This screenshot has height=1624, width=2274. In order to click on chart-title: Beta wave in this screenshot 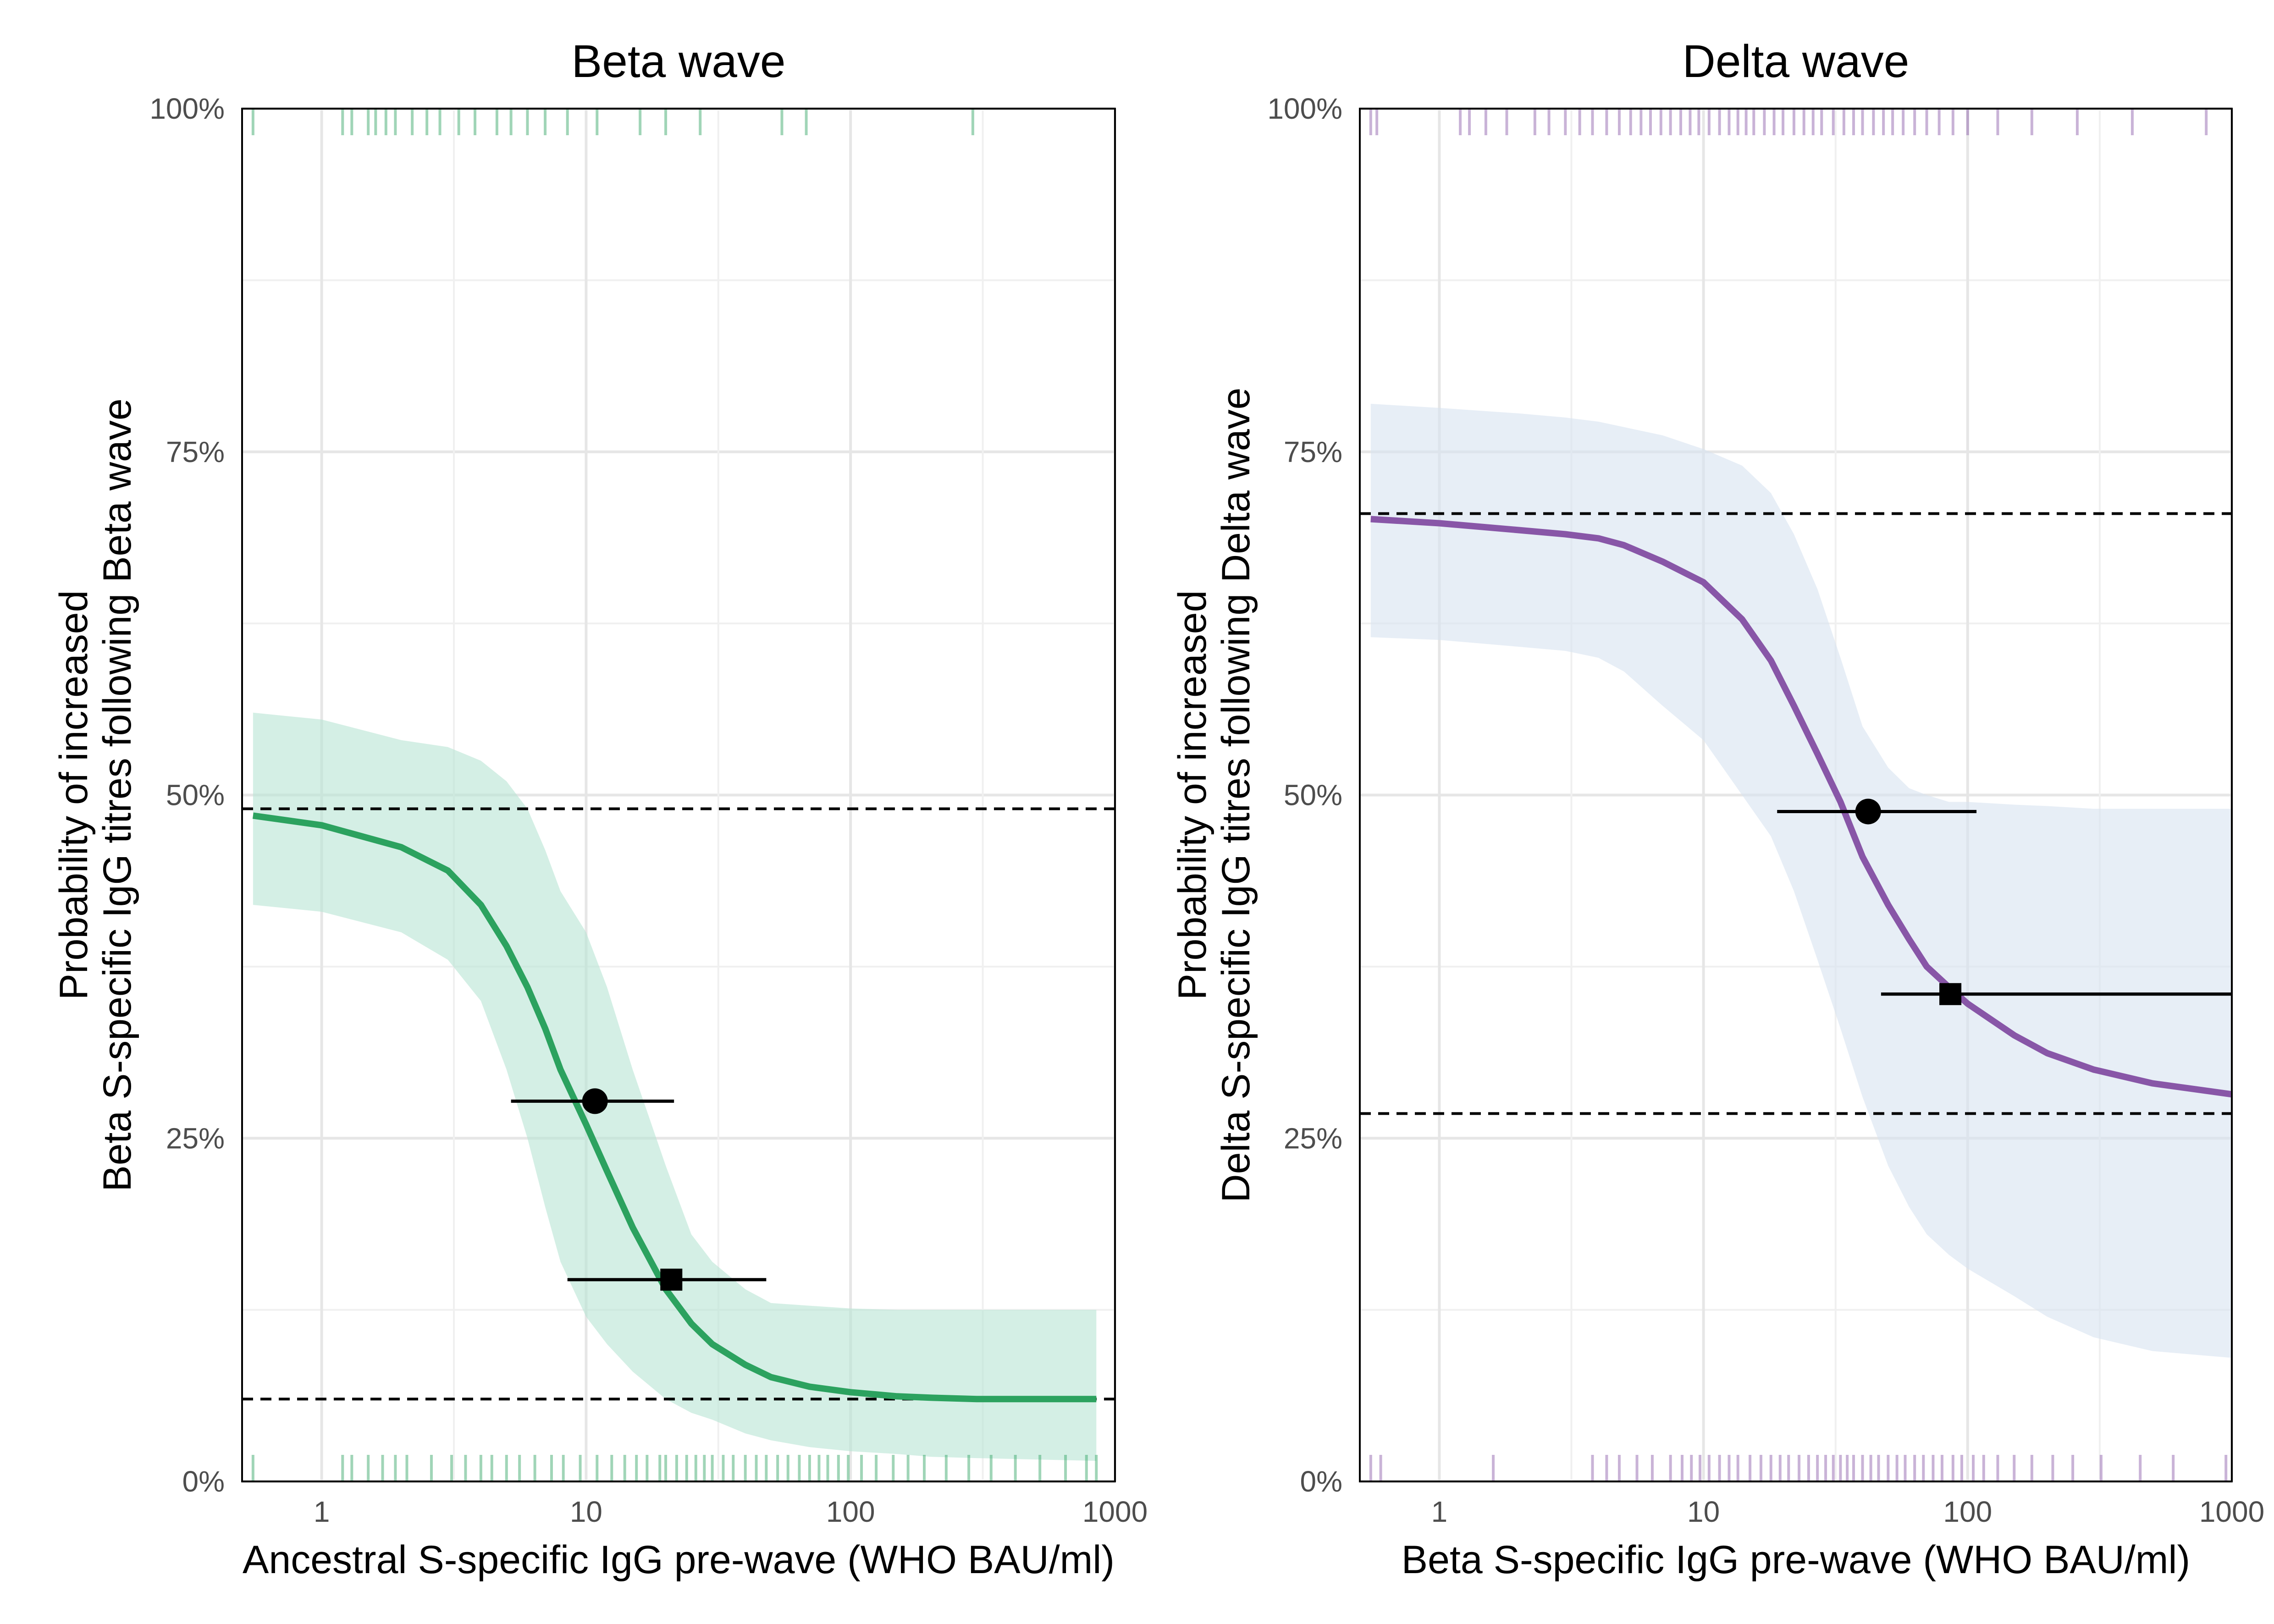, I will do `click(679, 61)`.